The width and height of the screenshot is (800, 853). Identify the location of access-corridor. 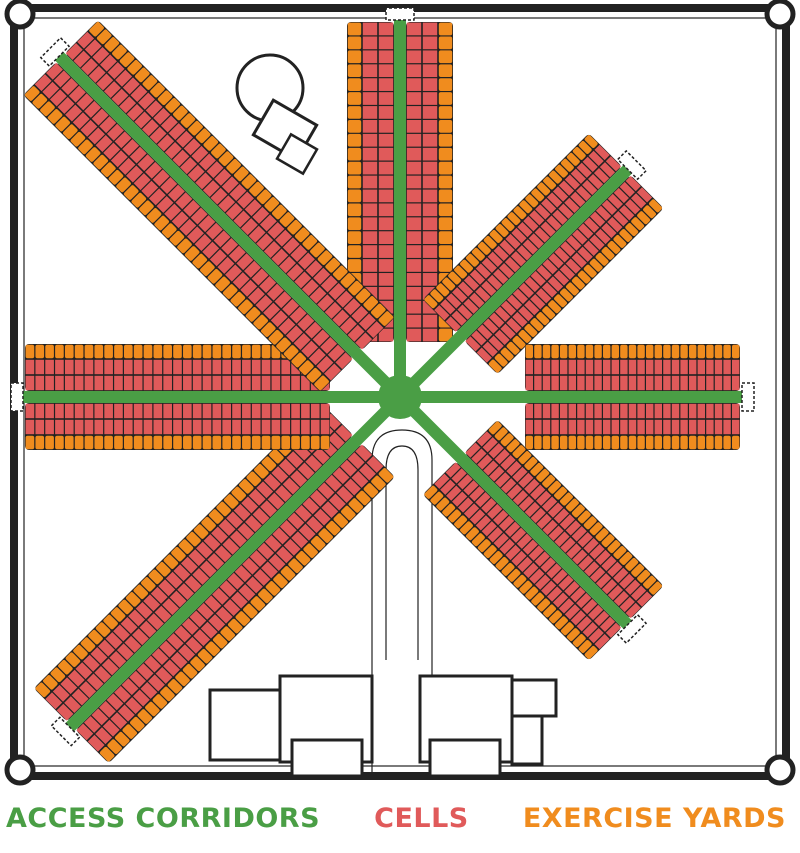
(400, 207).